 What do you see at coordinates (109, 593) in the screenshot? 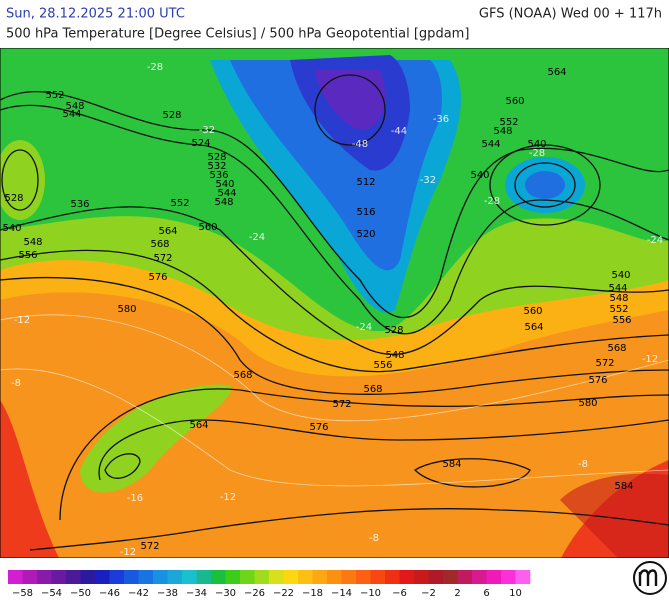
I see `colorbar-label: −46` at bounding box center [109, 593].